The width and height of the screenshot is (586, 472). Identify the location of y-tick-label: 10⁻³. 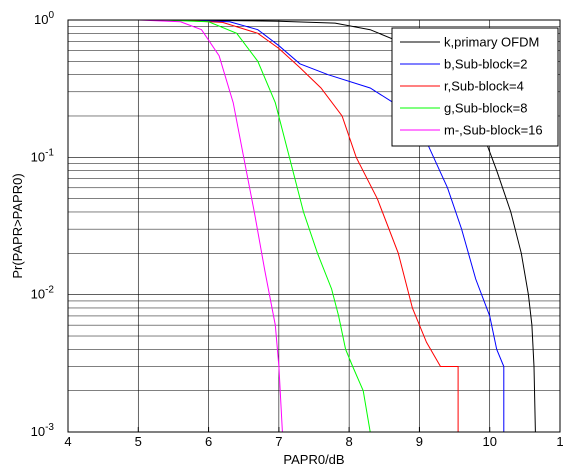
(43, 430).